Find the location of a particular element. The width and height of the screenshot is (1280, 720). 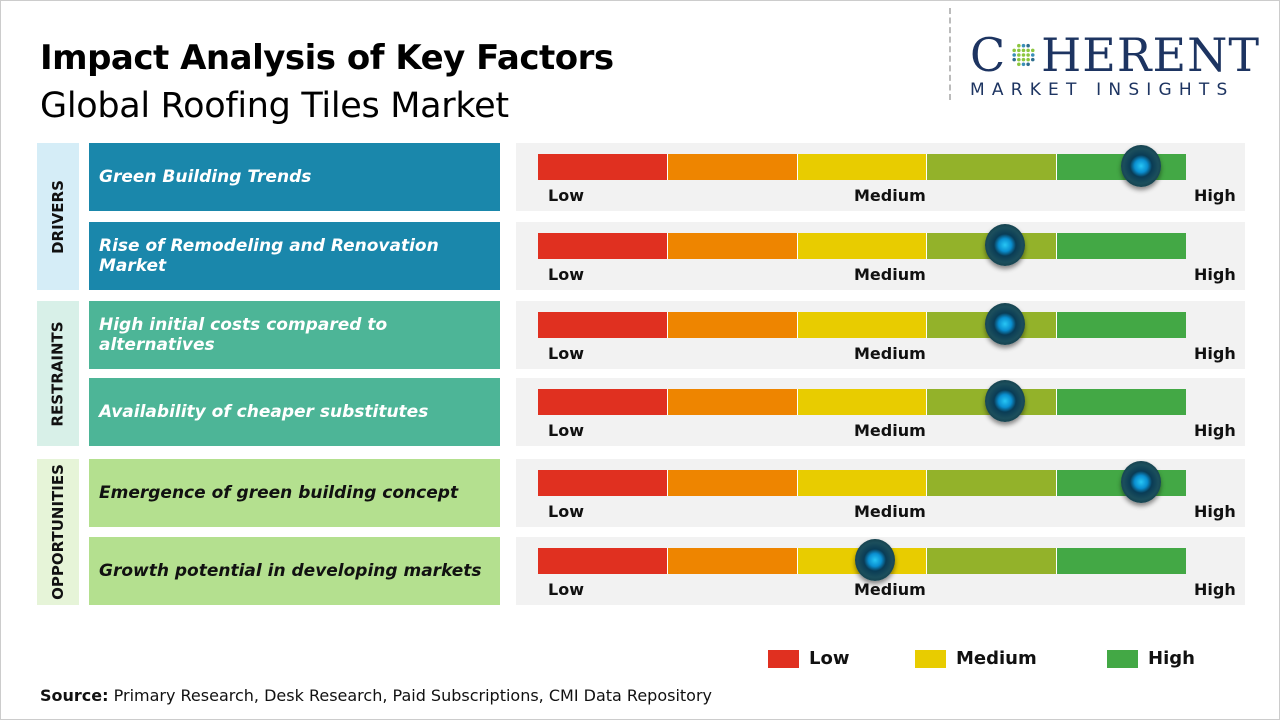

divider is located at coordinates (950, 54).